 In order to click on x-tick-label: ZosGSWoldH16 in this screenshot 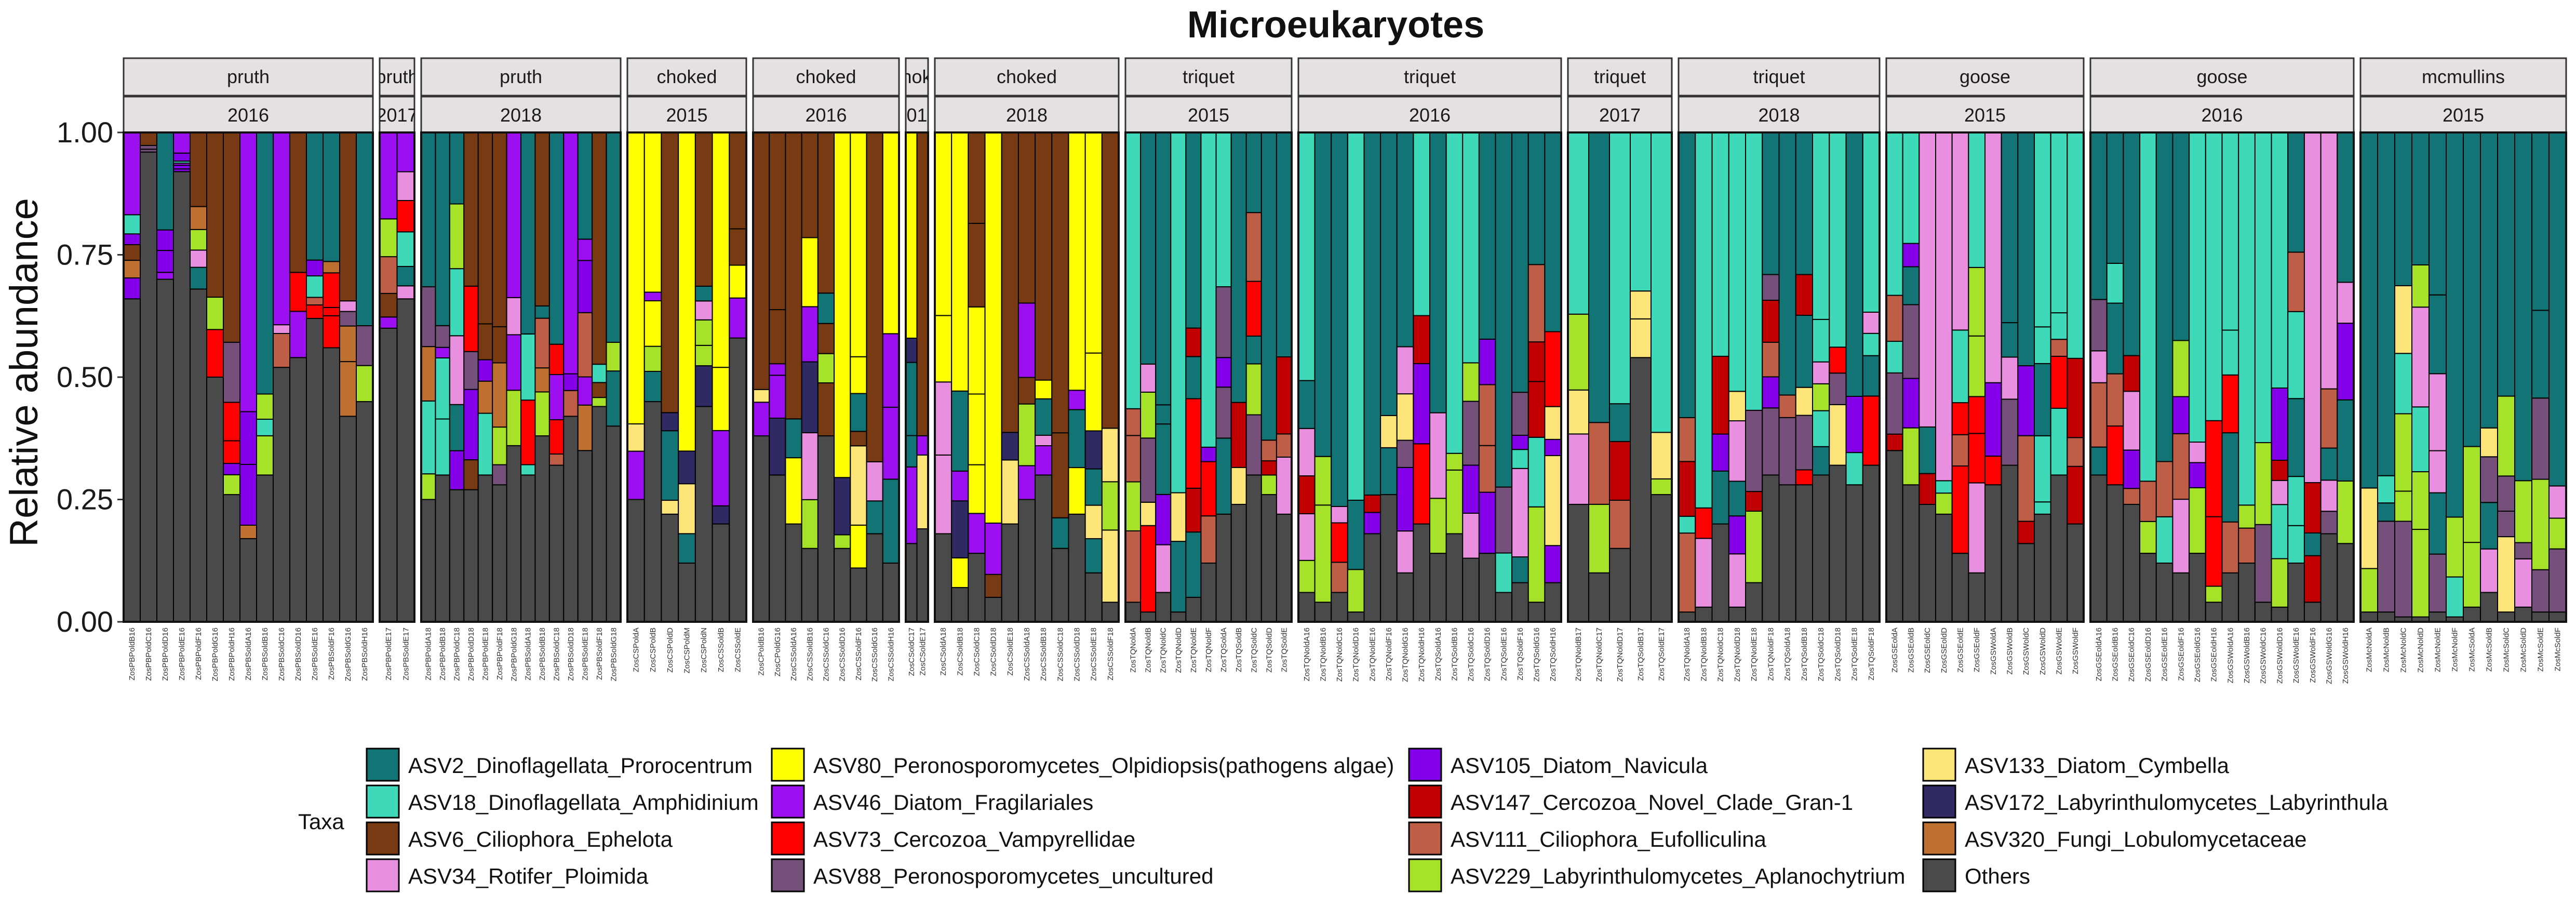, I will do `click(2345, 656)`.